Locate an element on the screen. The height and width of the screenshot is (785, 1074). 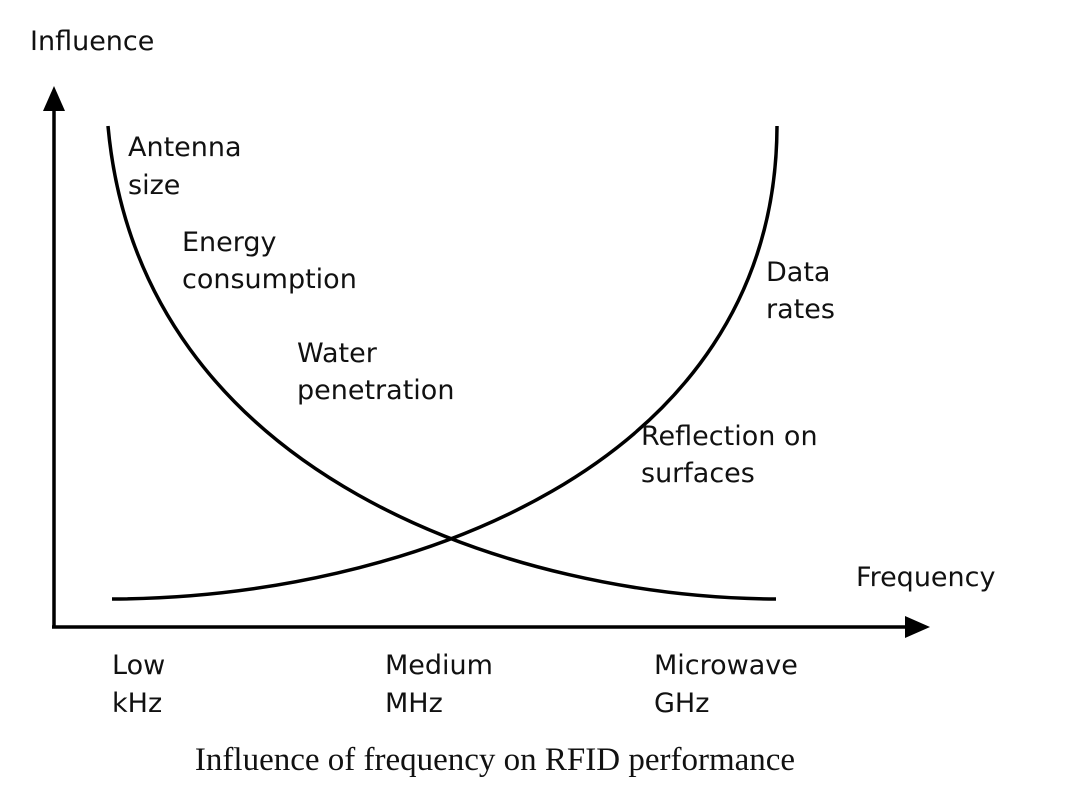
label-antenna-size: Antenna size is located at coordinates (189, 166).